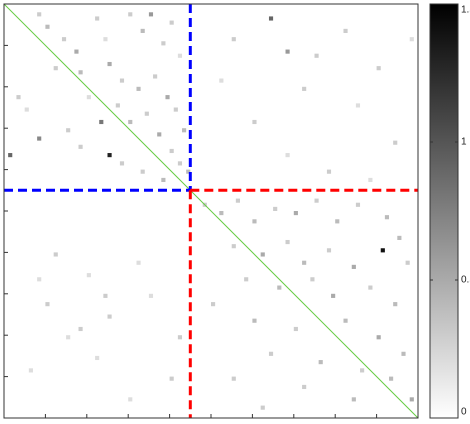 The image size is (470, 424). What do you see at coordinates (464, 412) in the screenshot?
I see `colorbar-tick-label: 0` at bounding box center [464, 412].